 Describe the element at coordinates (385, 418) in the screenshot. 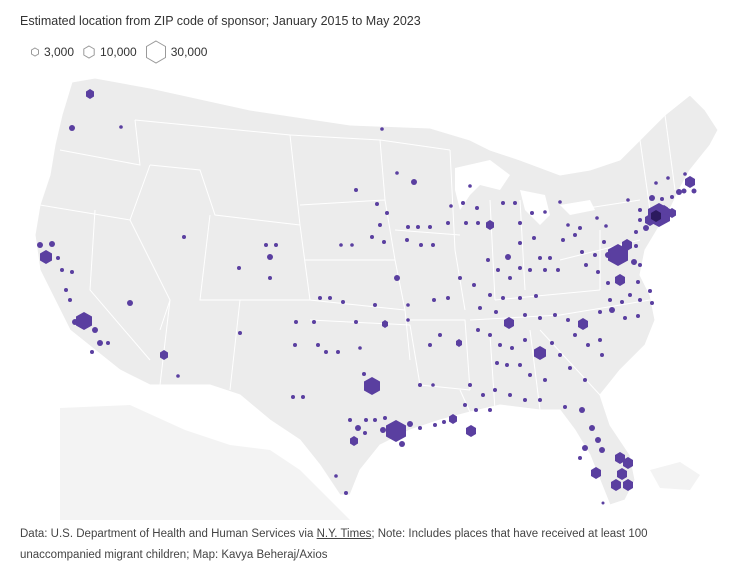

I see `marker-tx-h4` at that location.